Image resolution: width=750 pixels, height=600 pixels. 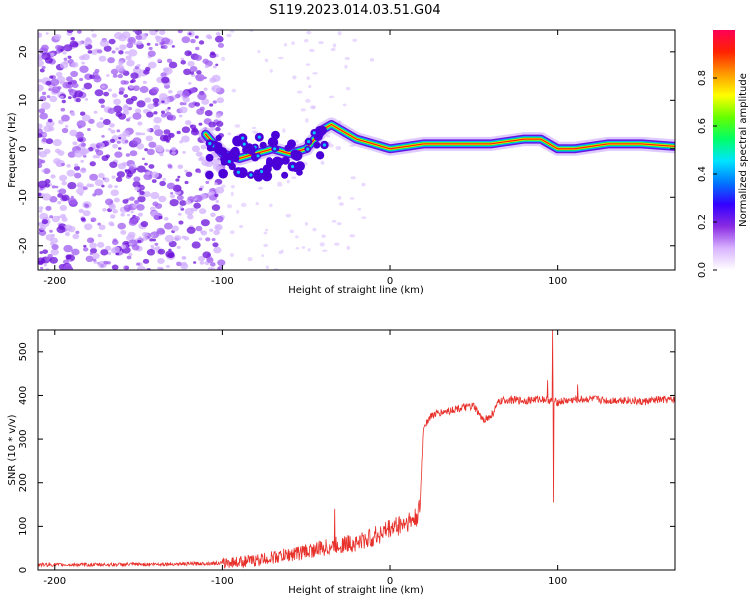 I want to click on x-tick-label: -100, so click(x=222, y=581).